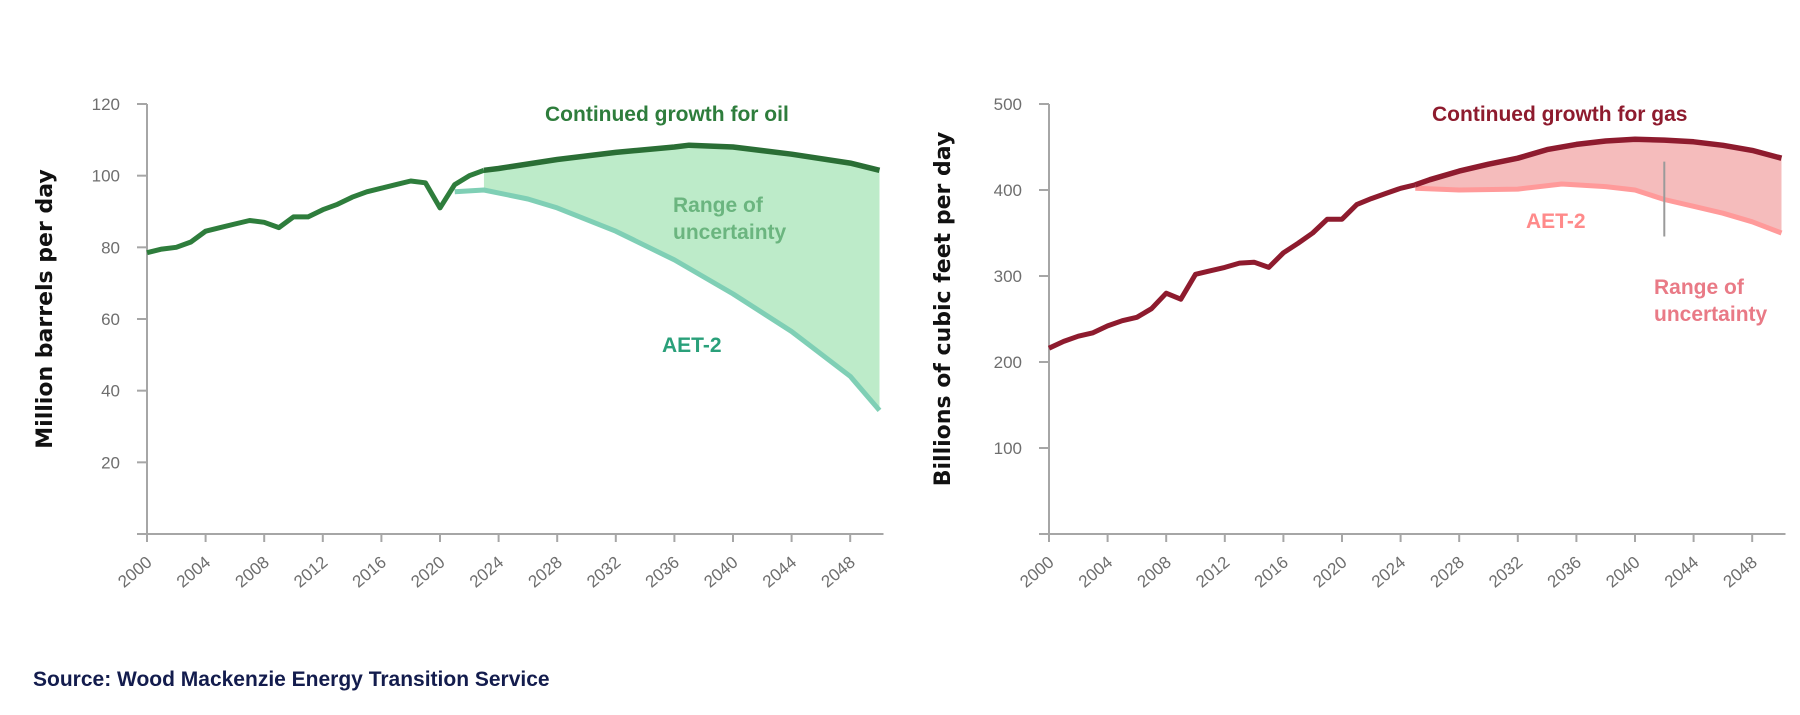  What do you see at coordinates (667, 114) in the screenshot?
I see `annotation-continued-growth: Continued growth for oil` at bounding box center [667, 114].